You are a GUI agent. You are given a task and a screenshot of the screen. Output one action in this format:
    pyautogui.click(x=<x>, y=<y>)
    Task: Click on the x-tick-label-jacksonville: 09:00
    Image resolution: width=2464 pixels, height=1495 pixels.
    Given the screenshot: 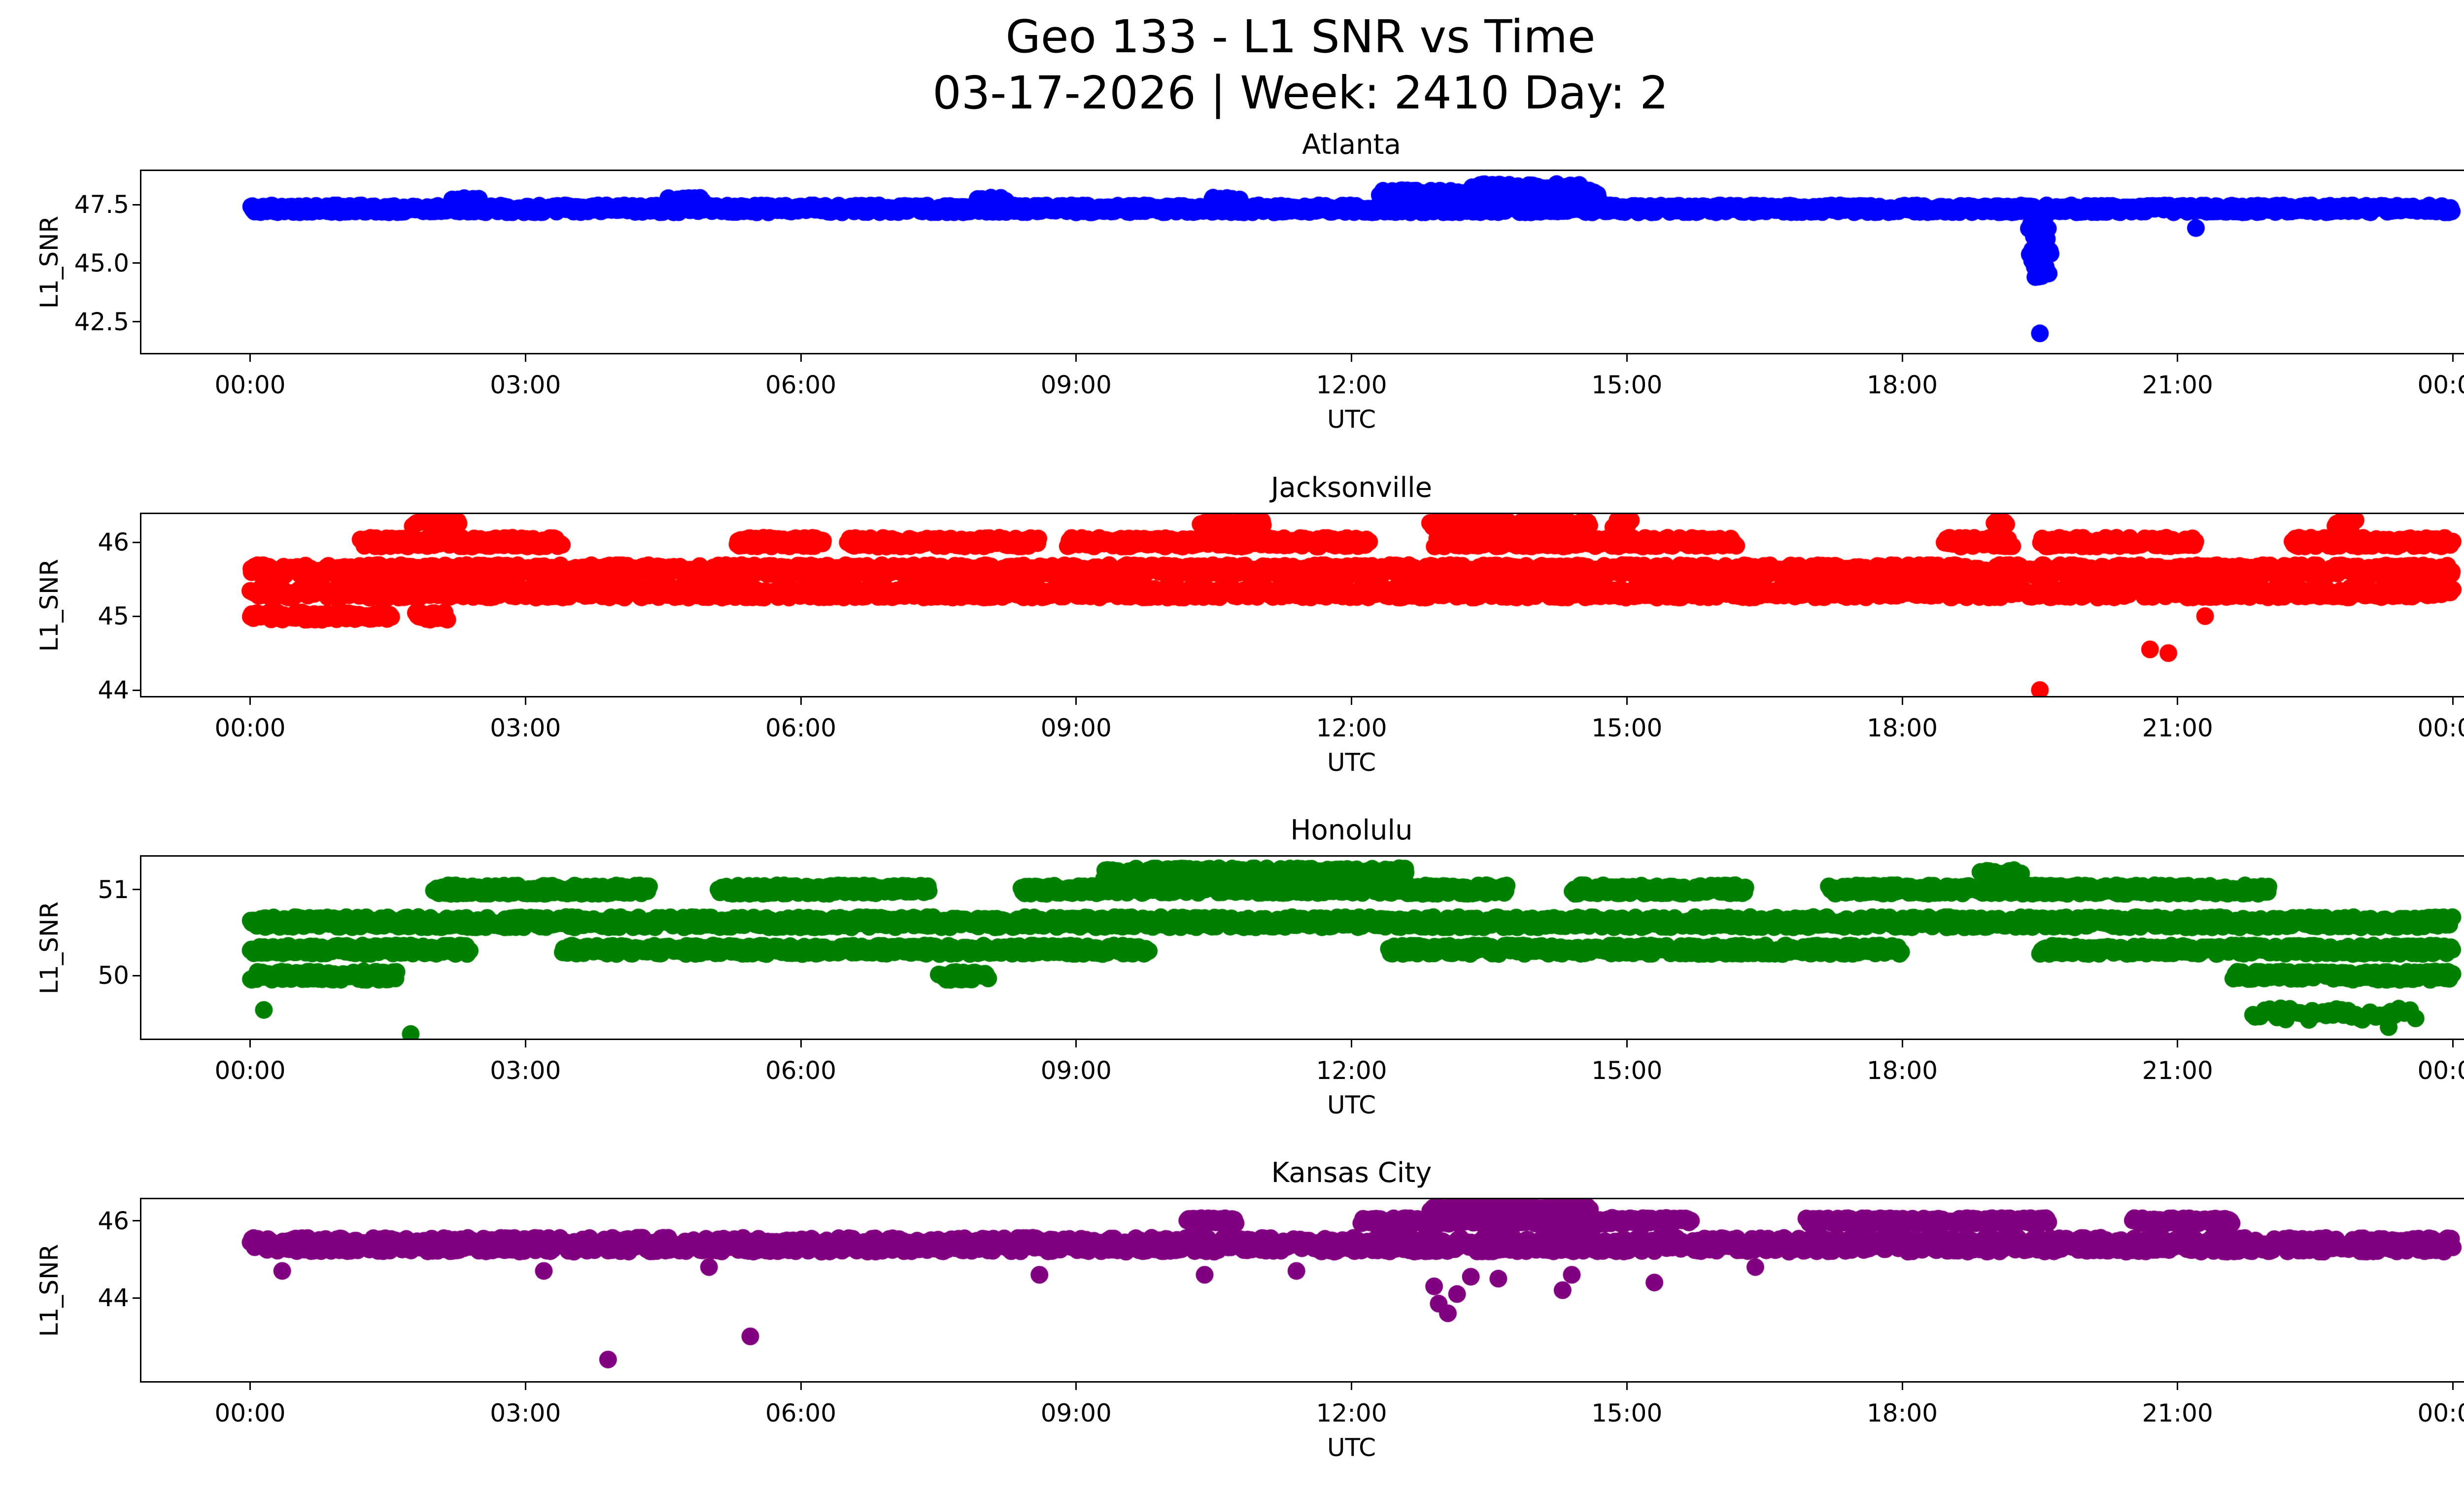 What is the action you would take?
    pyautogui.click(x=1076, y=728)
    